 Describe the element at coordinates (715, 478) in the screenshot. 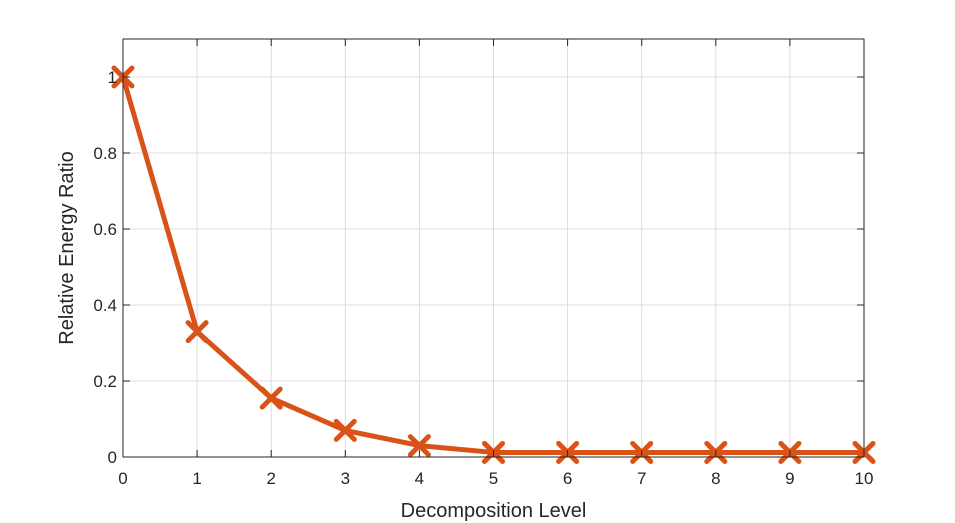

I see `x-tick-label: 8` at that location.